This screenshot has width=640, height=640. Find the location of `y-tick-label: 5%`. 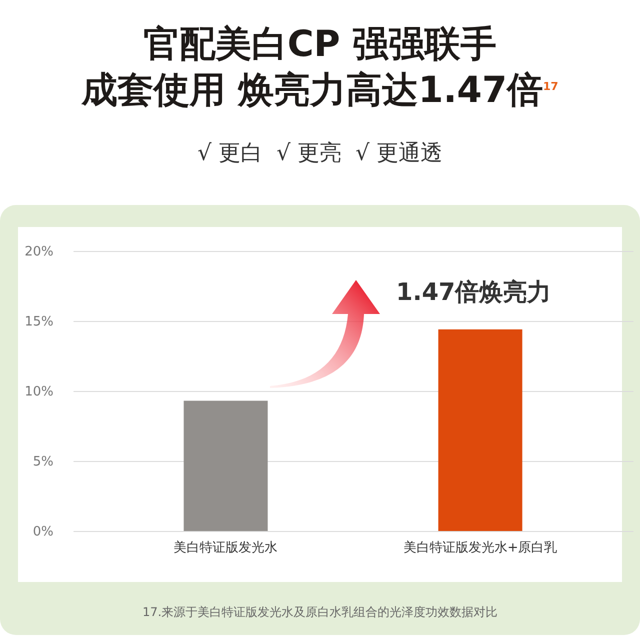

y-tick-label: 5% is located at coordinates (43, 462).